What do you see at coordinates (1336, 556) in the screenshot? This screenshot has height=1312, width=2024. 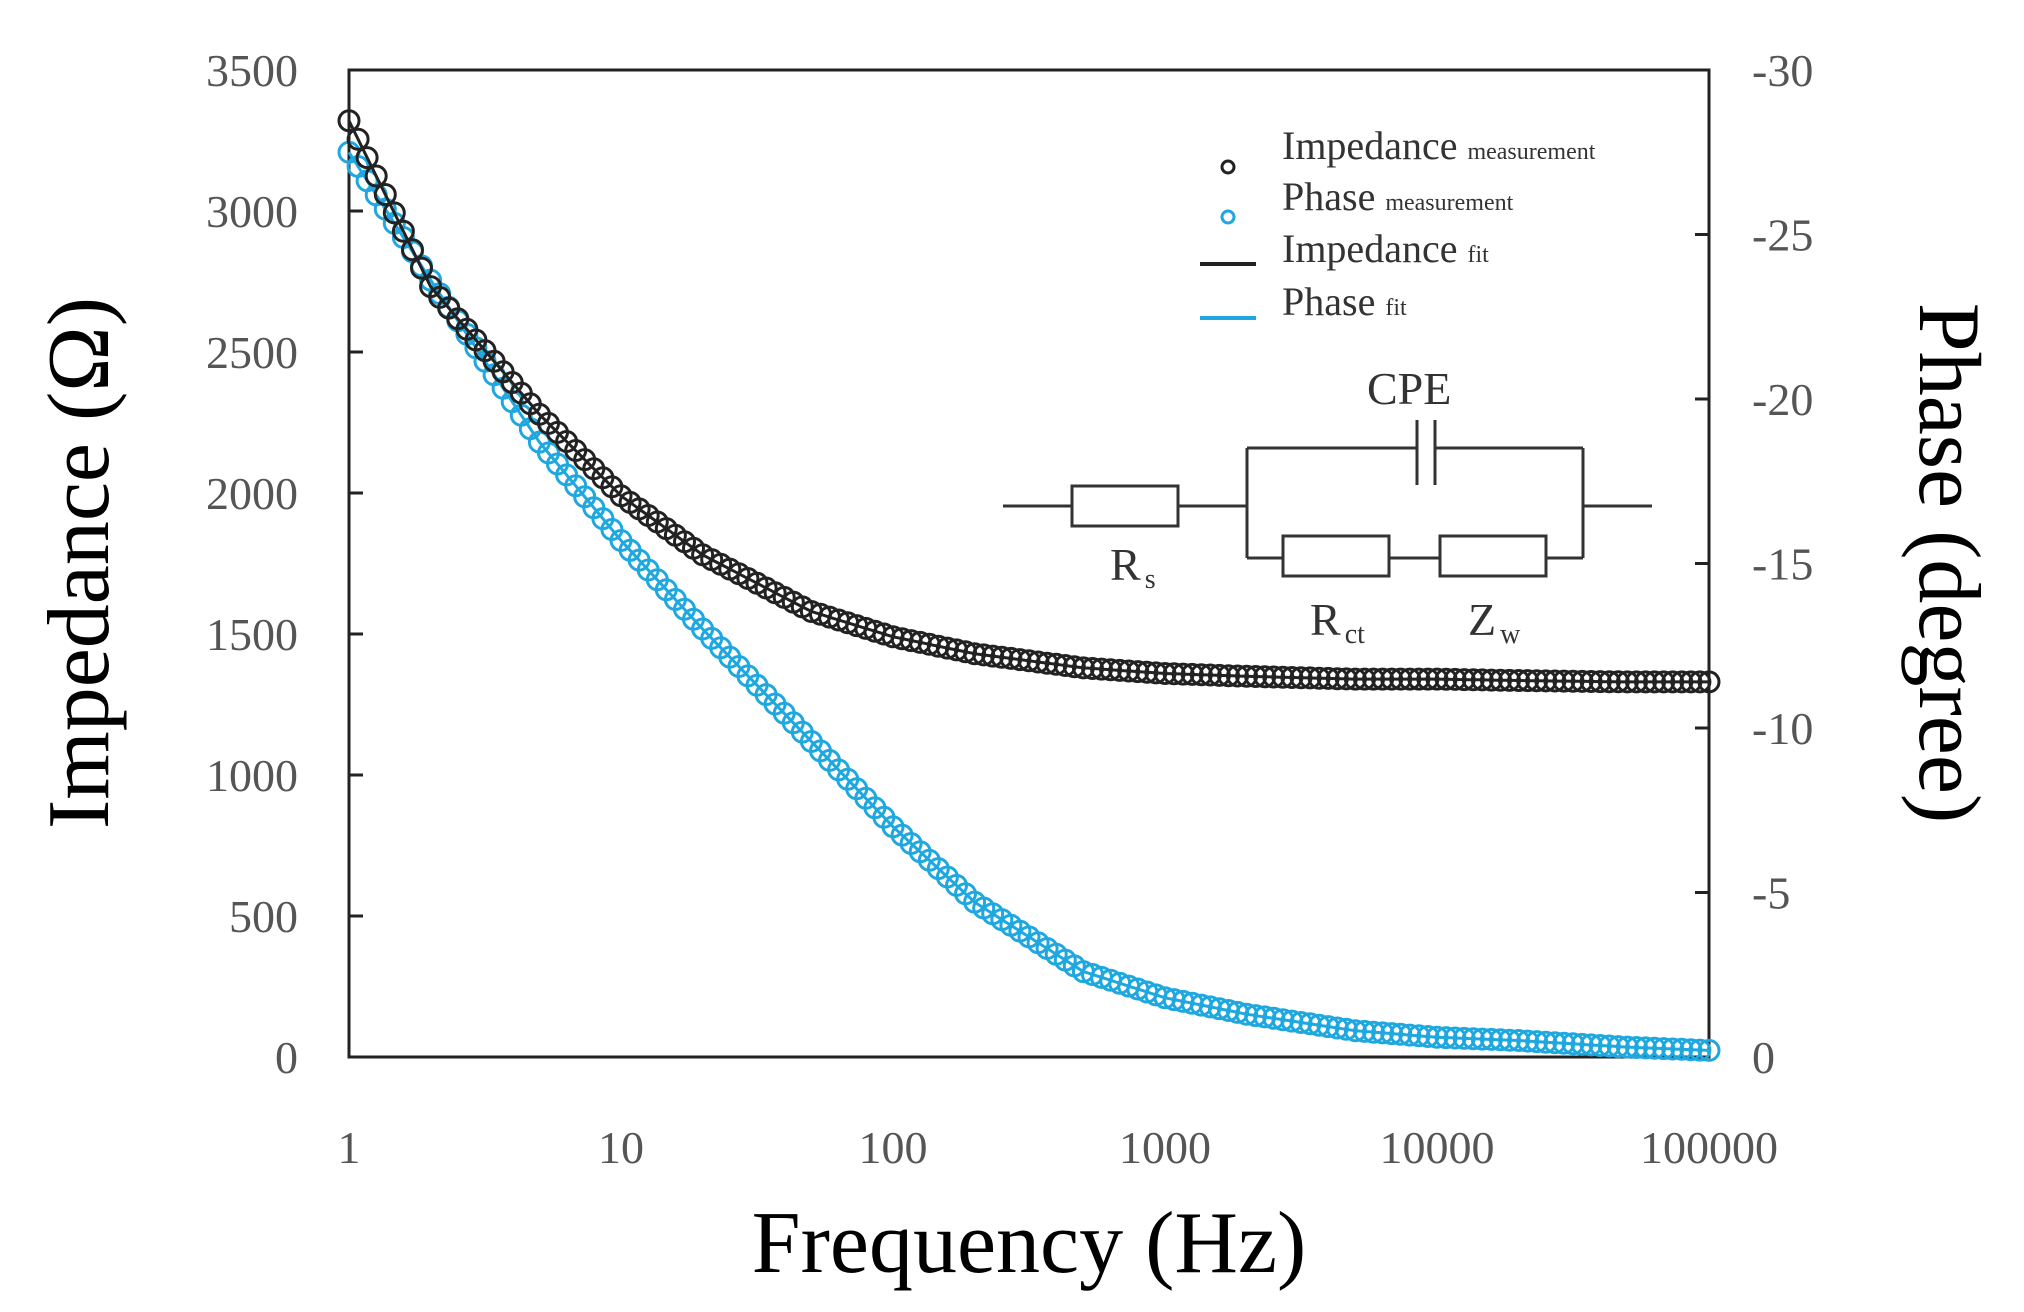 I see `resistor-rct` at bounding box center [1336, 556].